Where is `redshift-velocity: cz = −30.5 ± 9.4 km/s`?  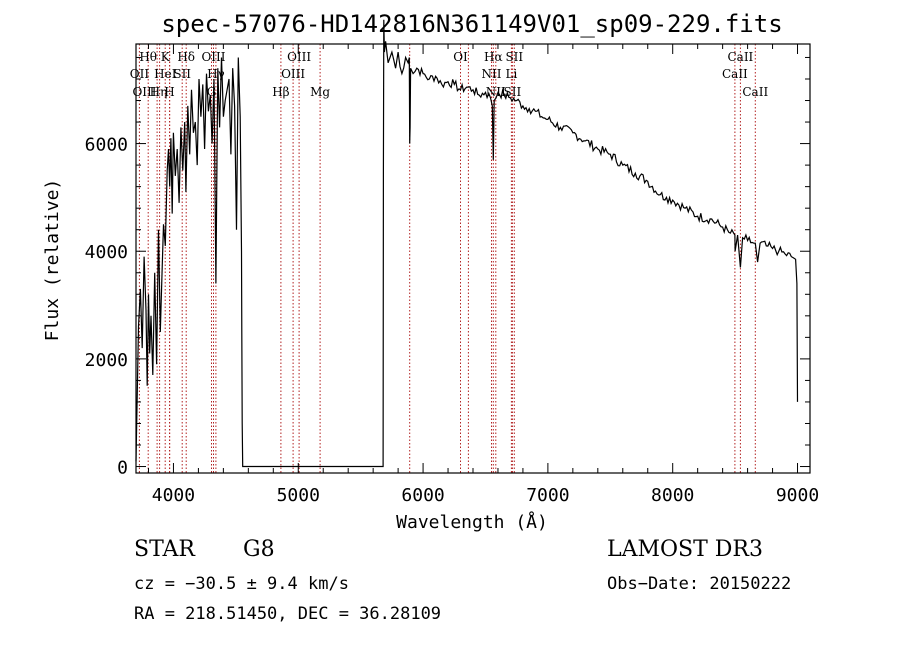 redshift-velocity: cz = −30.5 ± 9.4 km/s is located at coordinates (241, 584).